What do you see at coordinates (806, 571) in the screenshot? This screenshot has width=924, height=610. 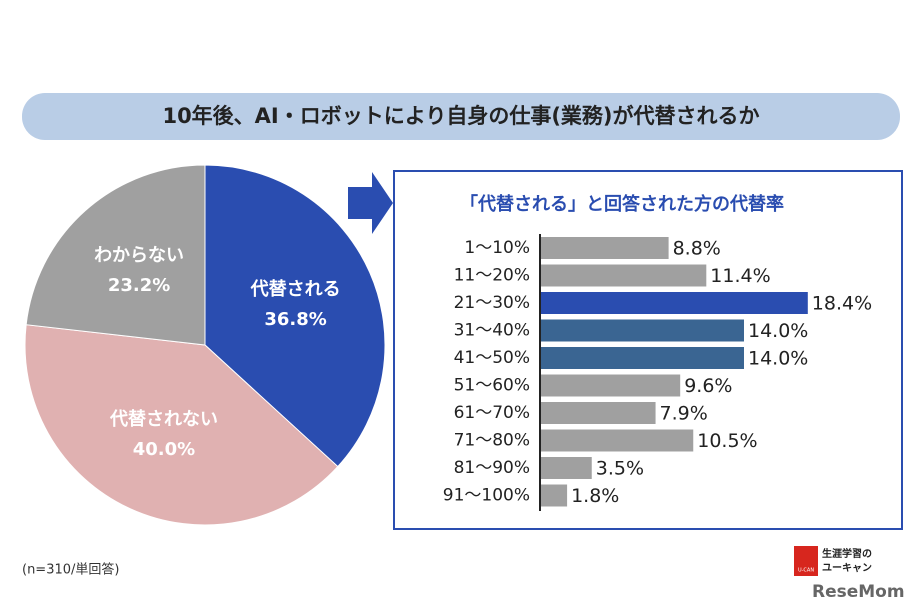 I see `logo-mark: U-CAN` at bounding box center [806, 571].